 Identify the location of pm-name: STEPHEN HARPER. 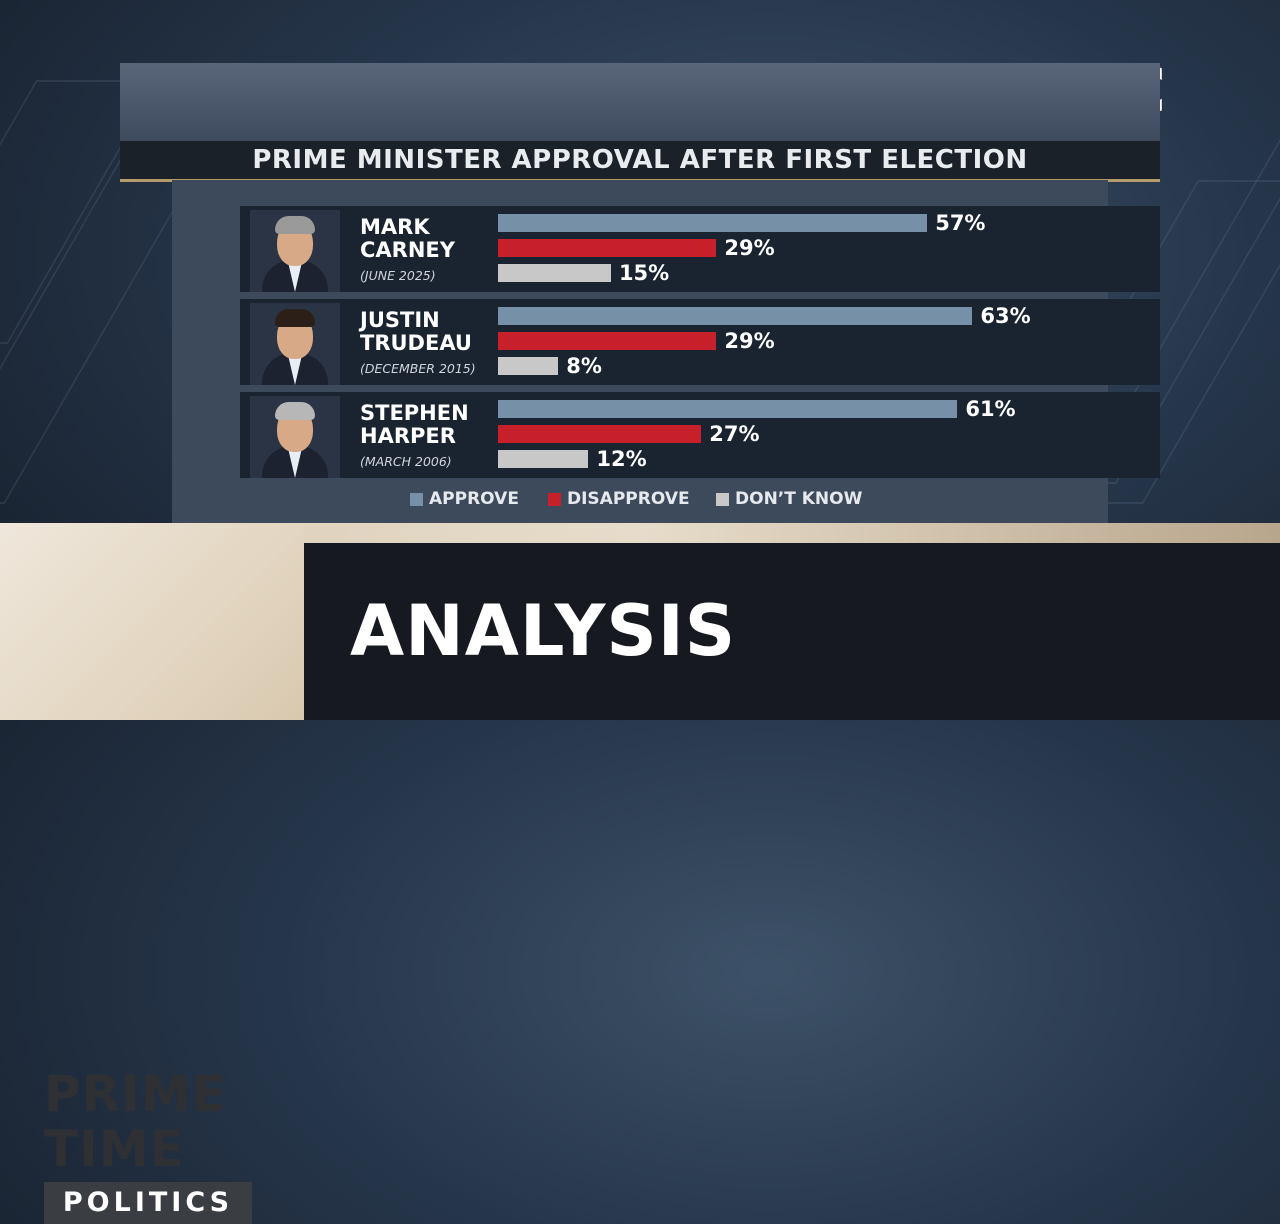
(425, 425).